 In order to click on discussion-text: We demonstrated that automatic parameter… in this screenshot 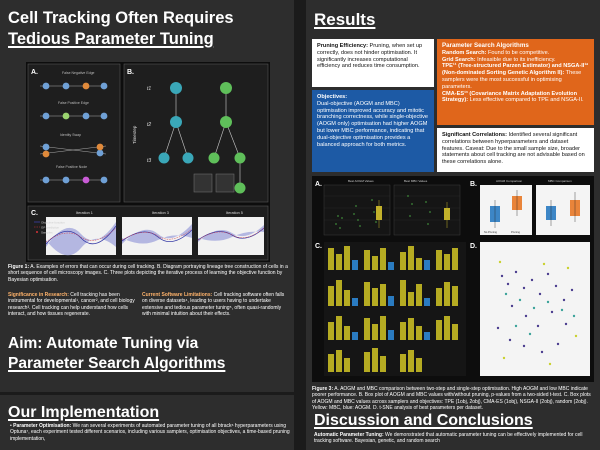, I will do `click(448, 438)`.